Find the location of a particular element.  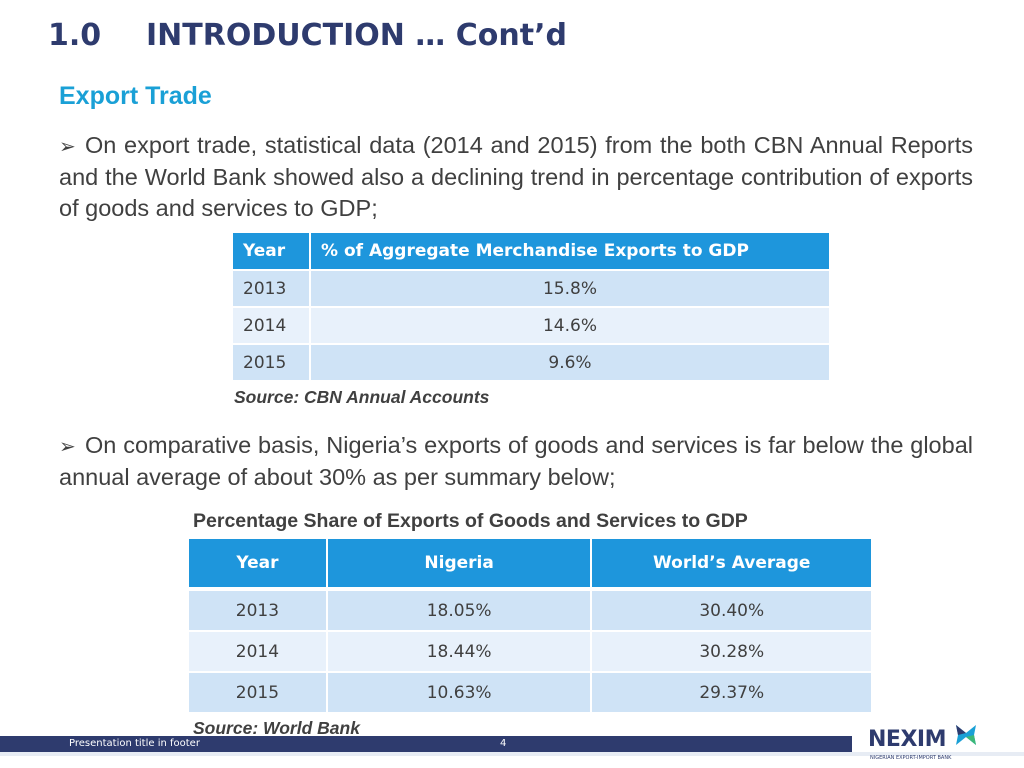

column-header-nigeria: Nigeria is located at coordinates (460, 565).